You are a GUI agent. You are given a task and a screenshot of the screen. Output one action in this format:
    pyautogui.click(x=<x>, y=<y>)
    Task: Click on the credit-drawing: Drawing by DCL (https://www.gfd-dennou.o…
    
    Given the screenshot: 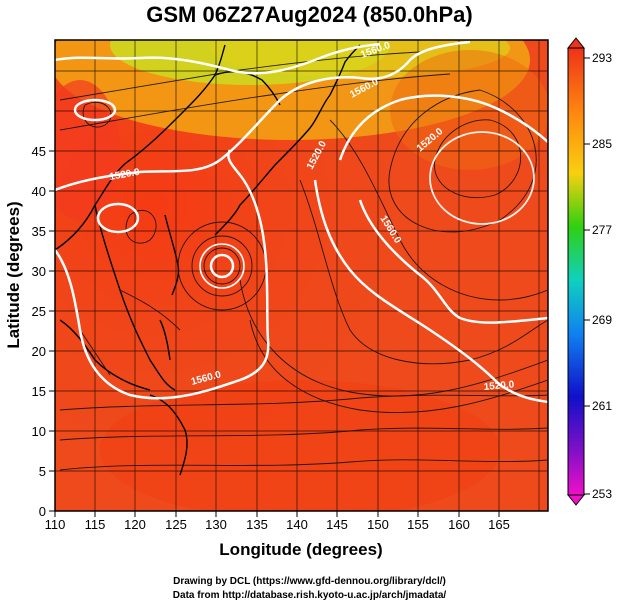 What is the action you would take?
    pyautogui.click(x=309, y=581)
    